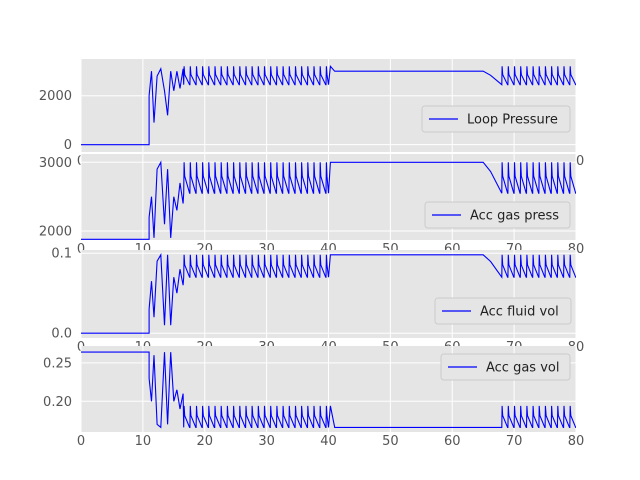 The image size is (640, 480). I want to click on y-tick-label: 0.25, so click(57, 363).